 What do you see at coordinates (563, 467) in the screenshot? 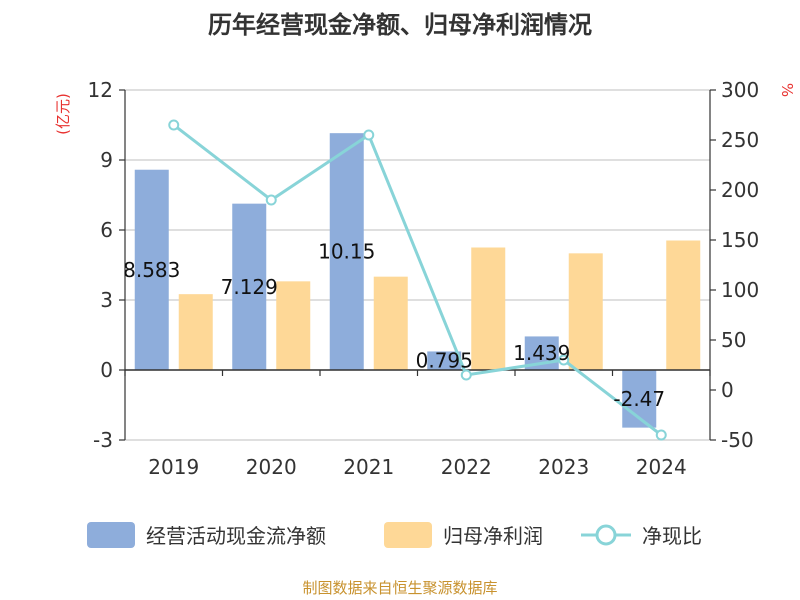
I see `x-tick-label: 2023` at bounding box center [563, 467].